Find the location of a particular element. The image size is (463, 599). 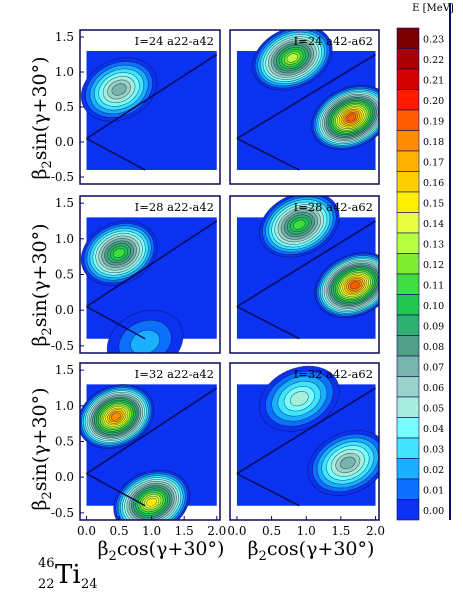

colorbar-title: E [MeV] is located at coordinates (433, 8).